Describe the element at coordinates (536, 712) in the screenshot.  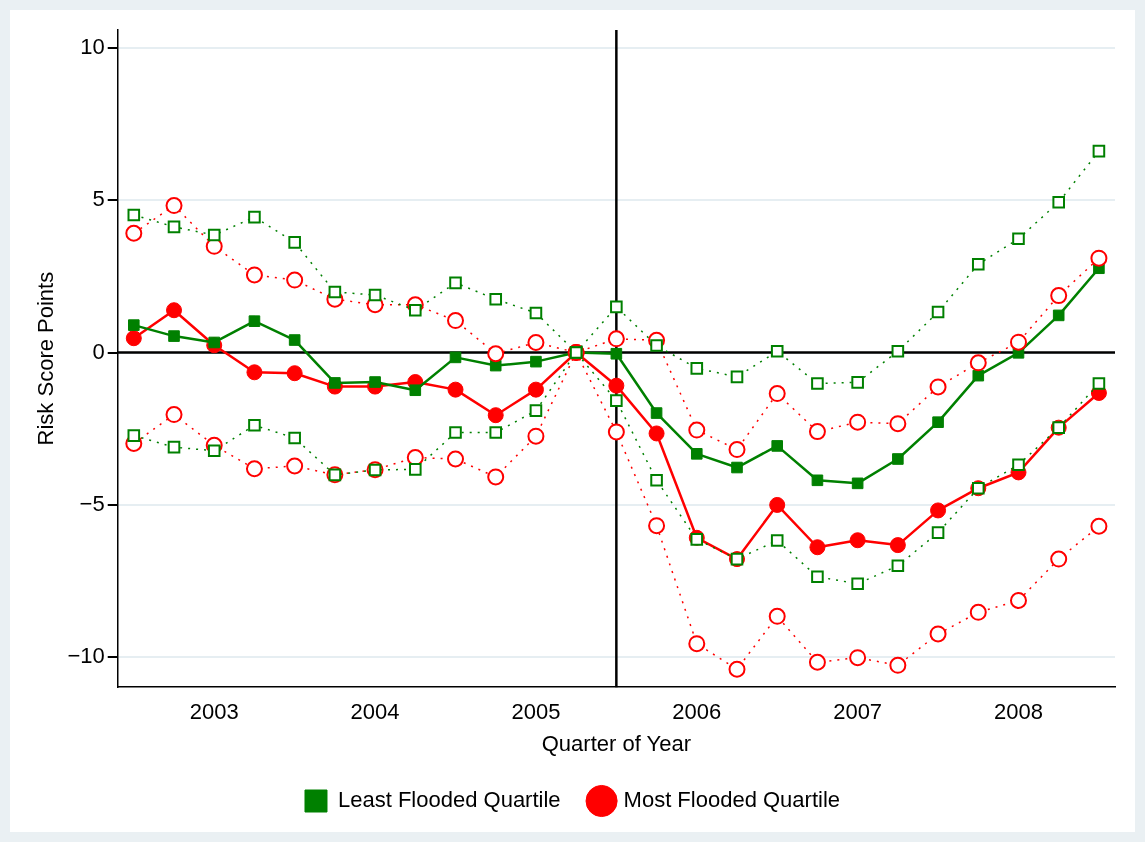
I see `x-tick-label: 2005` at that location.